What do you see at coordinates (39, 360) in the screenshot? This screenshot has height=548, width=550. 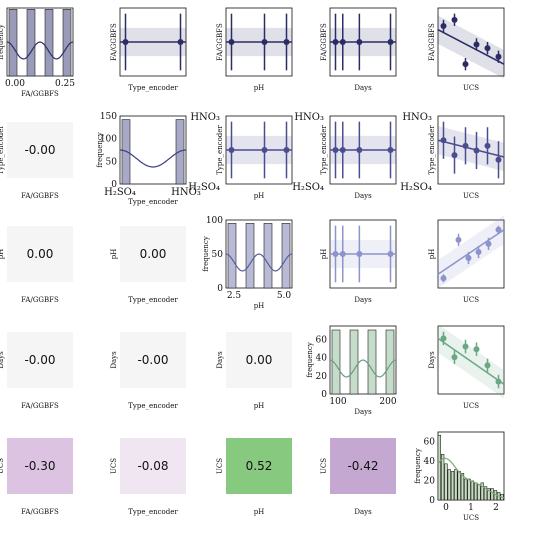 I see `corr-value: -0.00` at bounding box center [39, 360].